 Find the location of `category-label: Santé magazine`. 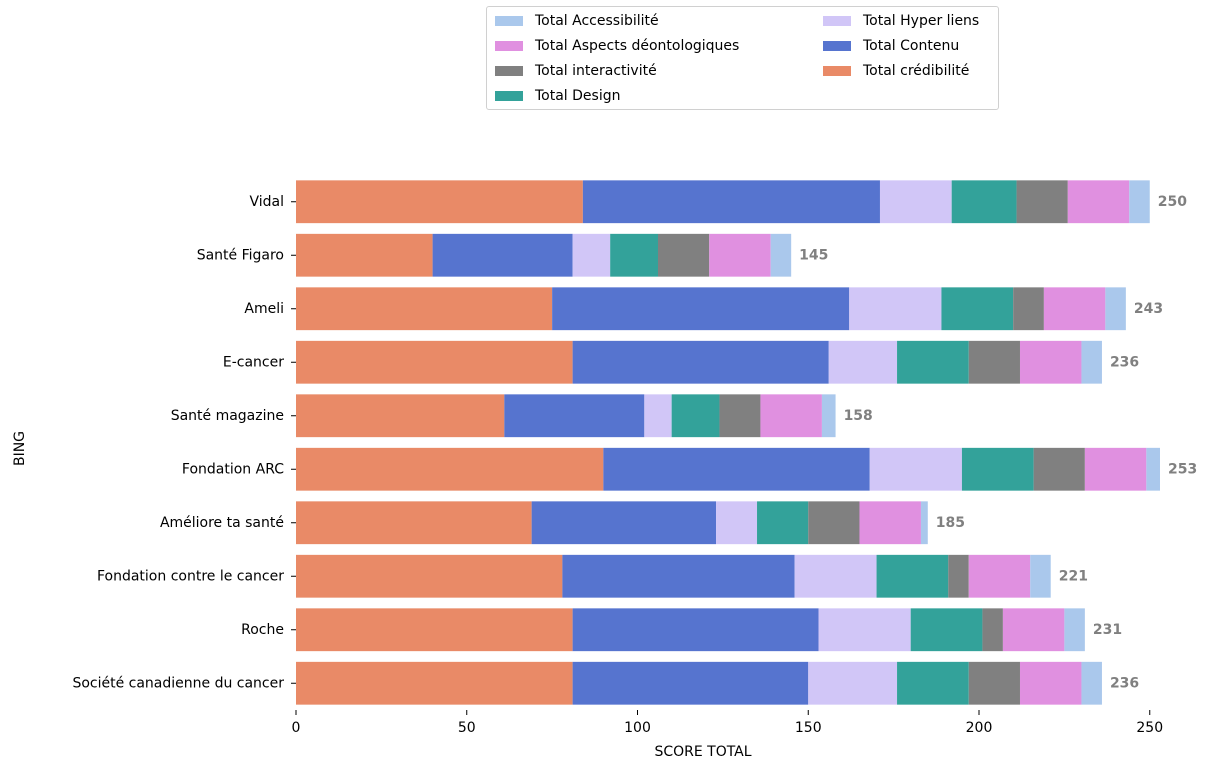

category-label: Santé magazine is located at coordinates (227, 416).